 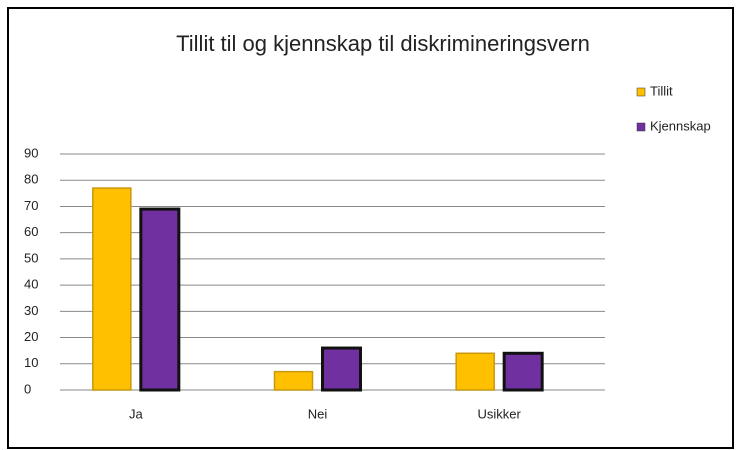 What do you see at coordinates (661, 90) in the screenshot?
I see `legend-label: Tillit` at bounding box center [661, 90].